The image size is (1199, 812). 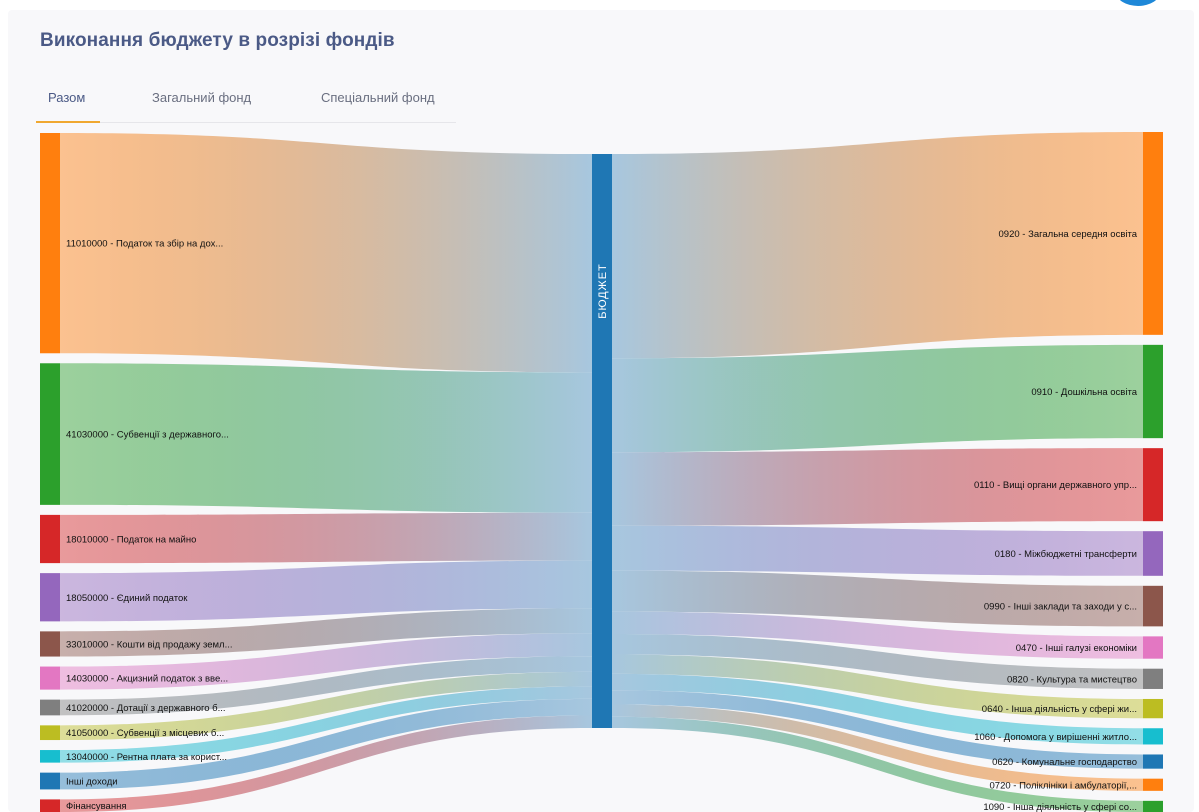 What do you see at coordinates (1068, 234) in the screenshot?
I see `target-label: 0920 - Загальна середня освіта` at bounding box center [1068, 234].